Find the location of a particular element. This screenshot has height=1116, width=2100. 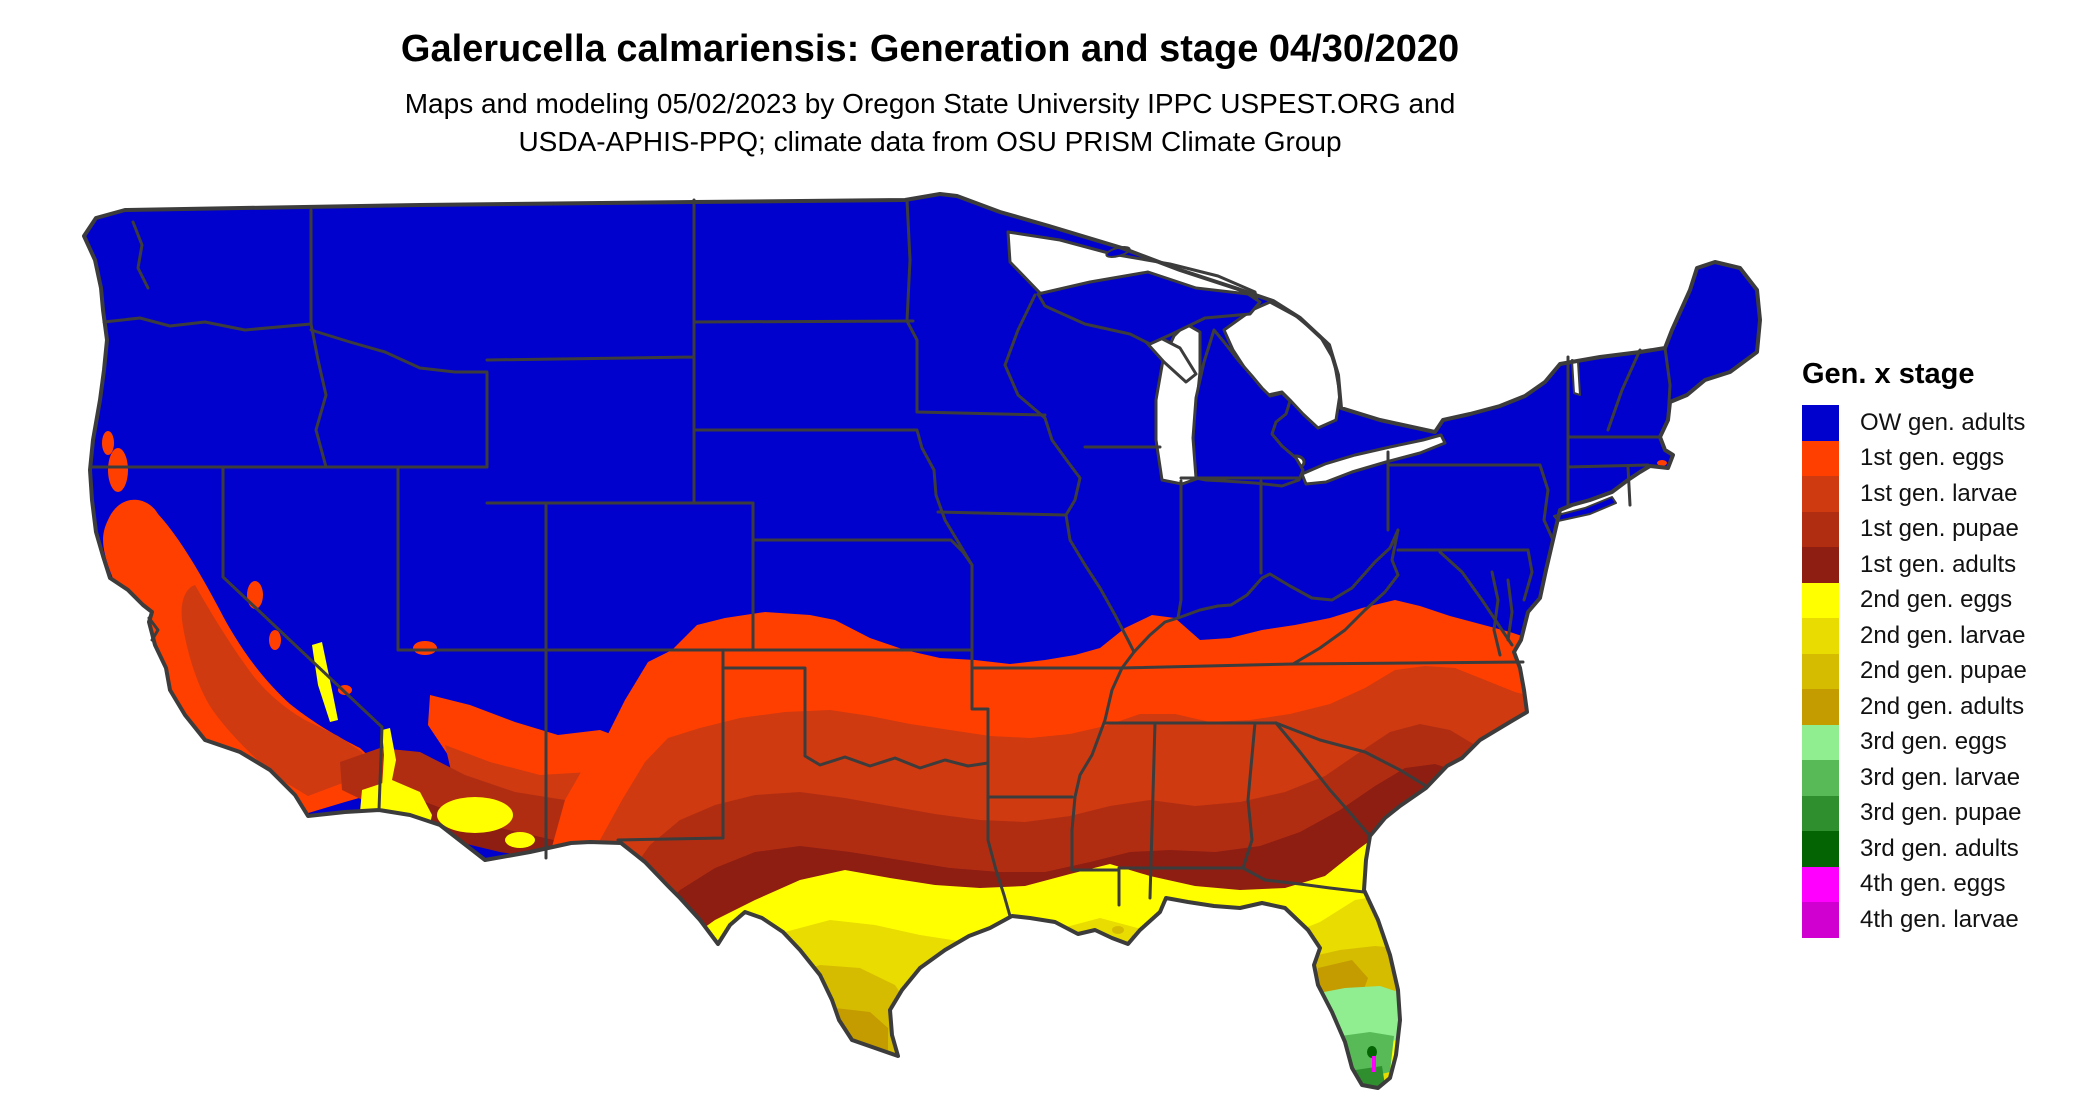

legend-item: 1st gen. pupae is located at coordinates (1950, 529).